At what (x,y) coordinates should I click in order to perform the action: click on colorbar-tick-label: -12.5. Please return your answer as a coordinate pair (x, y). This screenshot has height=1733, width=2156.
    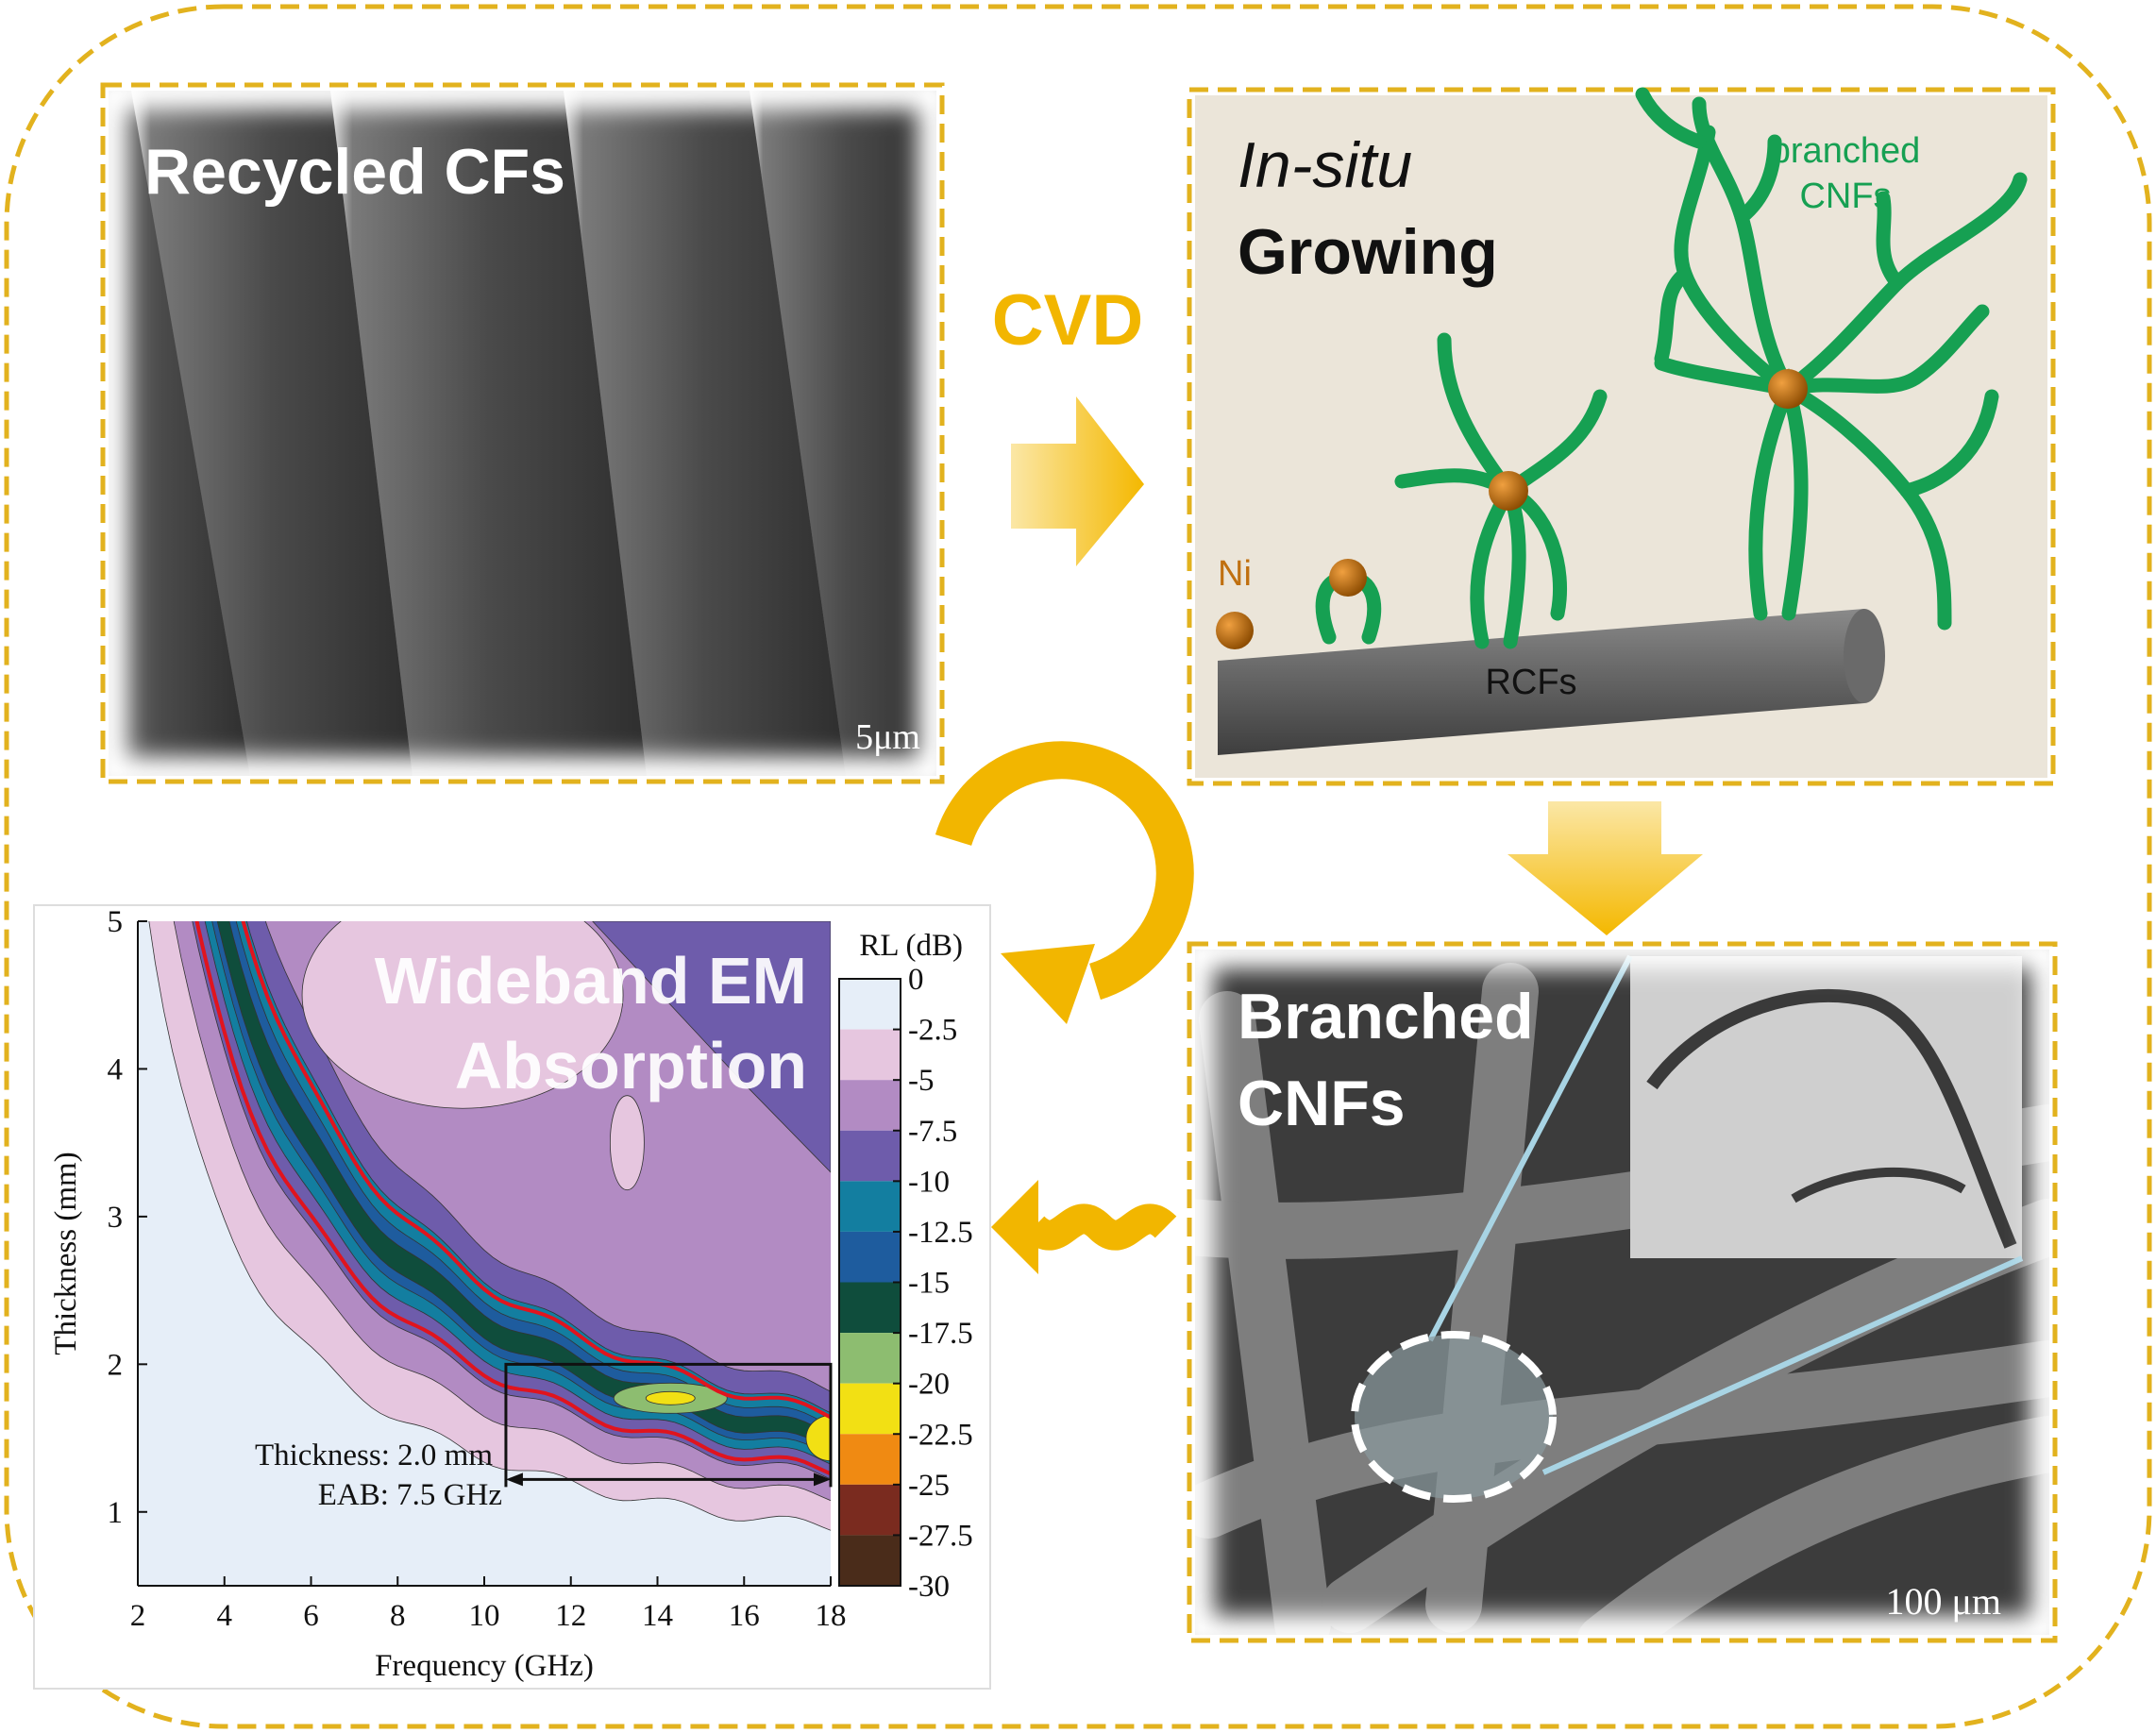
    Looking at the image, I should click on (940, 1233).